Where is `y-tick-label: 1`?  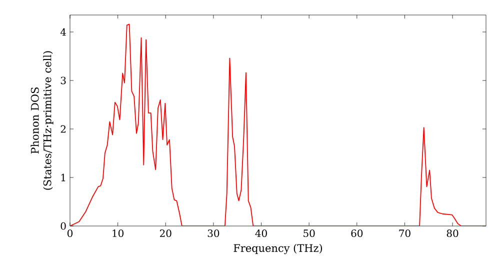 y-tick-label: 1 is located at coordinates (63, 178).